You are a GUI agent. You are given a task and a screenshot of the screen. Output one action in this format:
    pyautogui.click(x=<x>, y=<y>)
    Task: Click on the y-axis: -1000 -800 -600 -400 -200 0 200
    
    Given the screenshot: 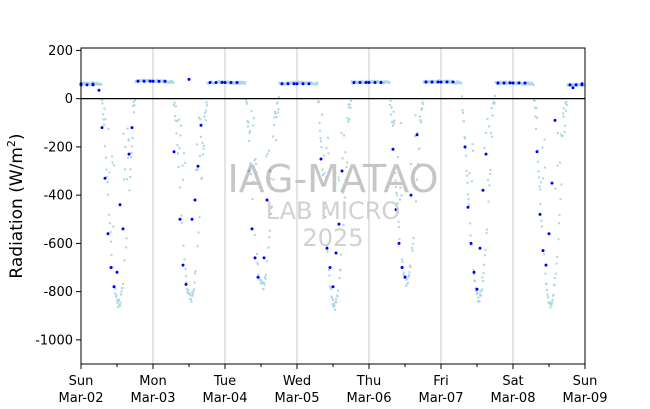 What is the action you would take?
    pyautogui.click(x=58, y=196)
    